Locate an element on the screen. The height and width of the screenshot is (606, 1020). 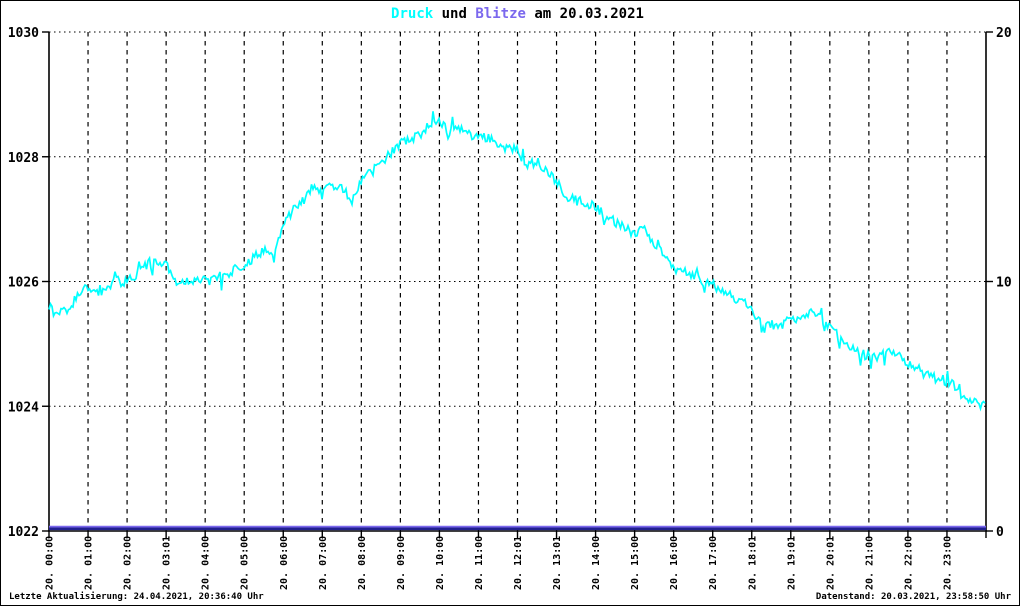
x-axis-tick-label: 20. 10:00 is located at coordinates (440, 563).